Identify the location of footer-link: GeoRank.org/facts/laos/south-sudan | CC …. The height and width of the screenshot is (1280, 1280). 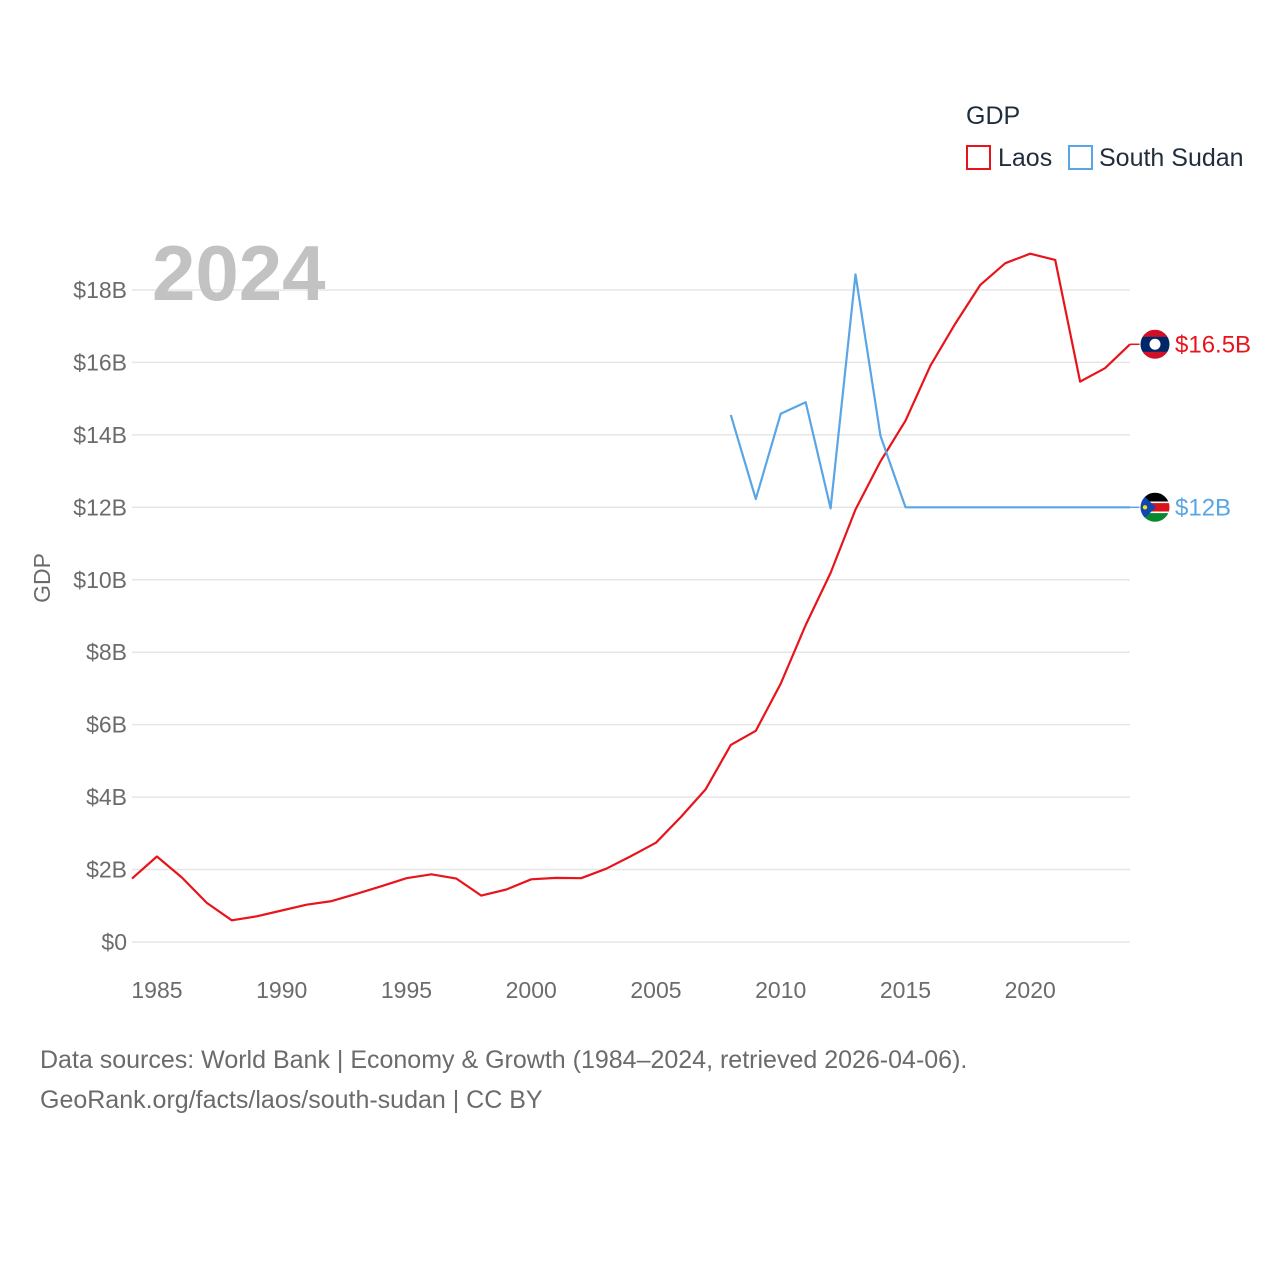
(291, 1100).